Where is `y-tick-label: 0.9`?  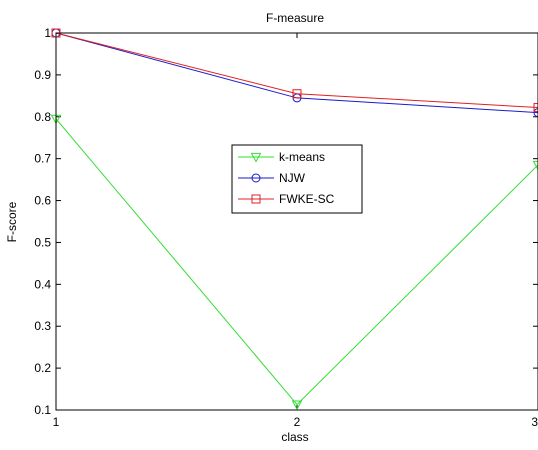
y-tick-label: 0.9 is located at coordinates (42, 75).